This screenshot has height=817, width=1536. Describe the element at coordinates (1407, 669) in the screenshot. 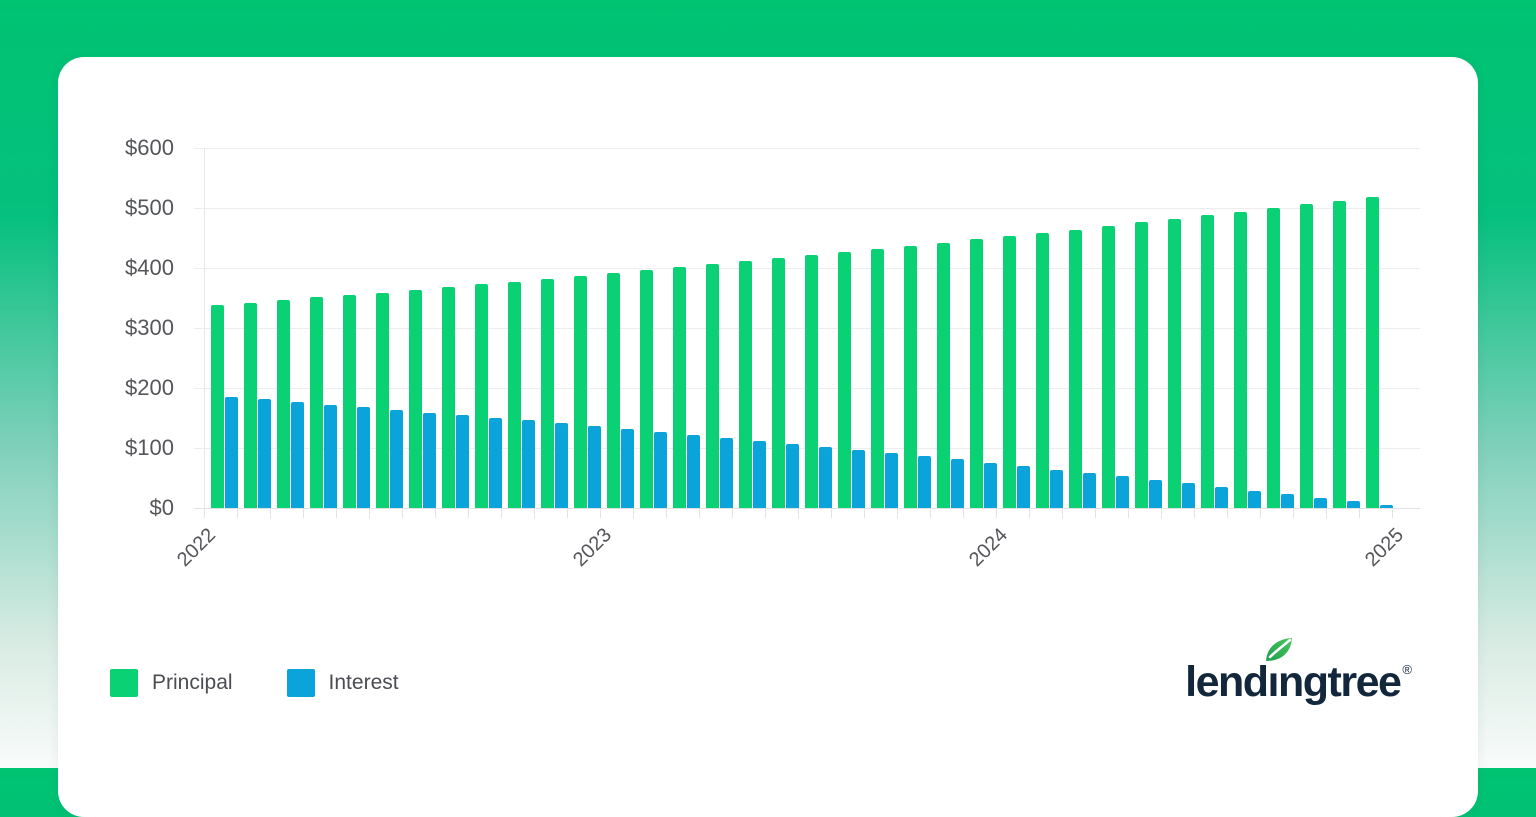

I see `registered-mark: ®` at that location.